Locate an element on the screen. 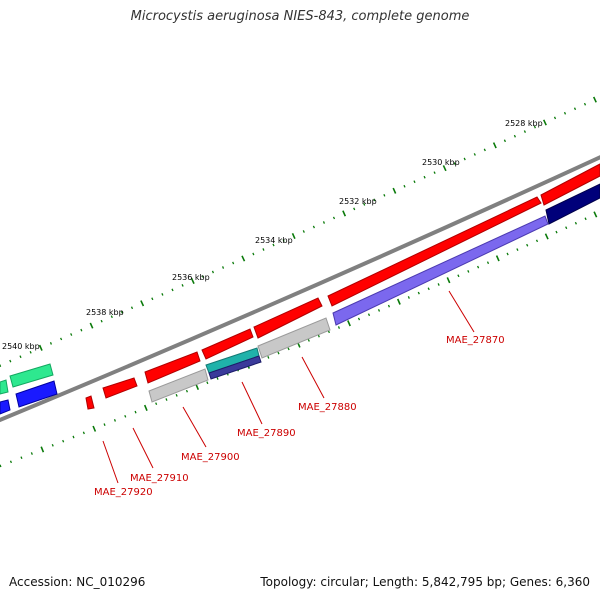 The width and height of the screenshot is (600, 600). gene-label-mae-27910: MAE_27910 is located at coordinates (159, 478).